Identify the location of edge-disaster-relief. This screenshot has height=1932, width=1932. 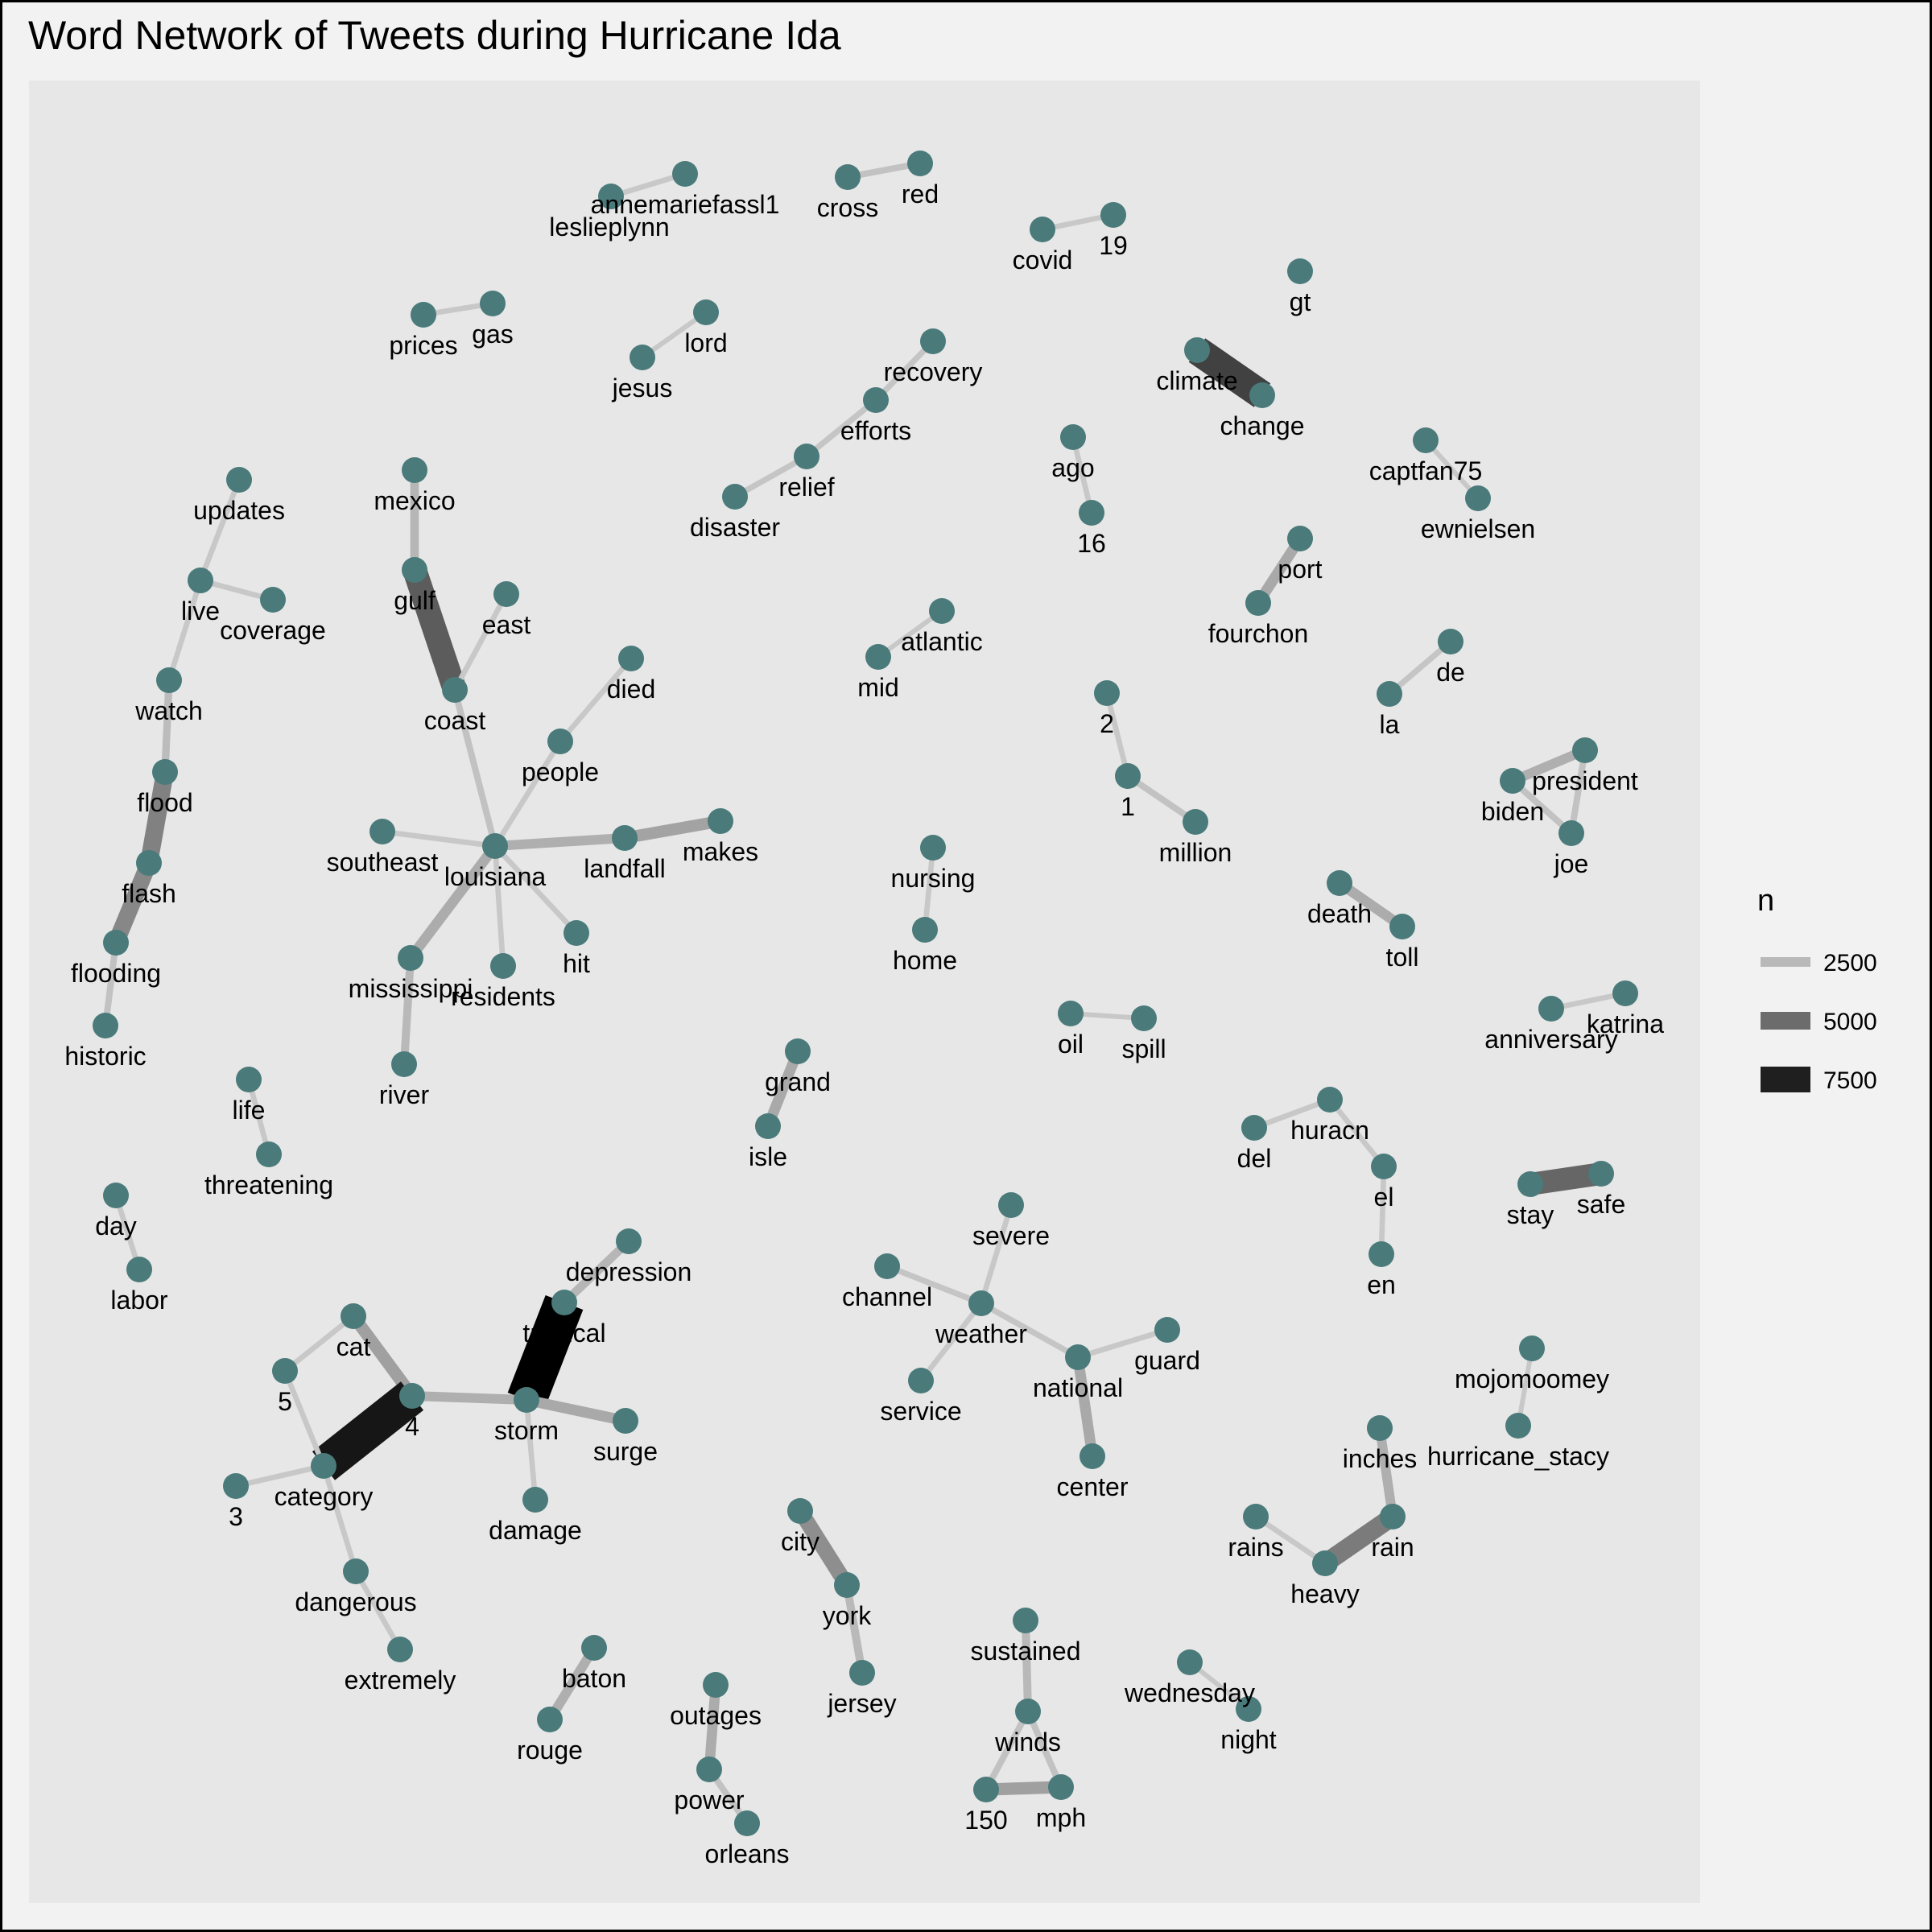
(770, 476).